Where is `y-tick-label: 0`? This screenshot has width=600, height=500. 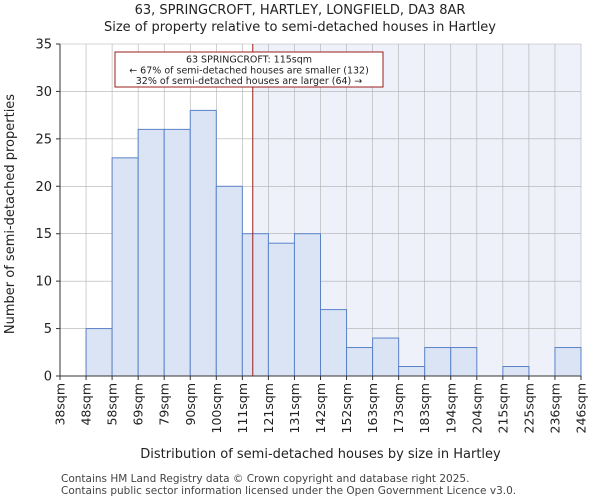
y-tick-label: 0 is located at coordinates (48, 377).